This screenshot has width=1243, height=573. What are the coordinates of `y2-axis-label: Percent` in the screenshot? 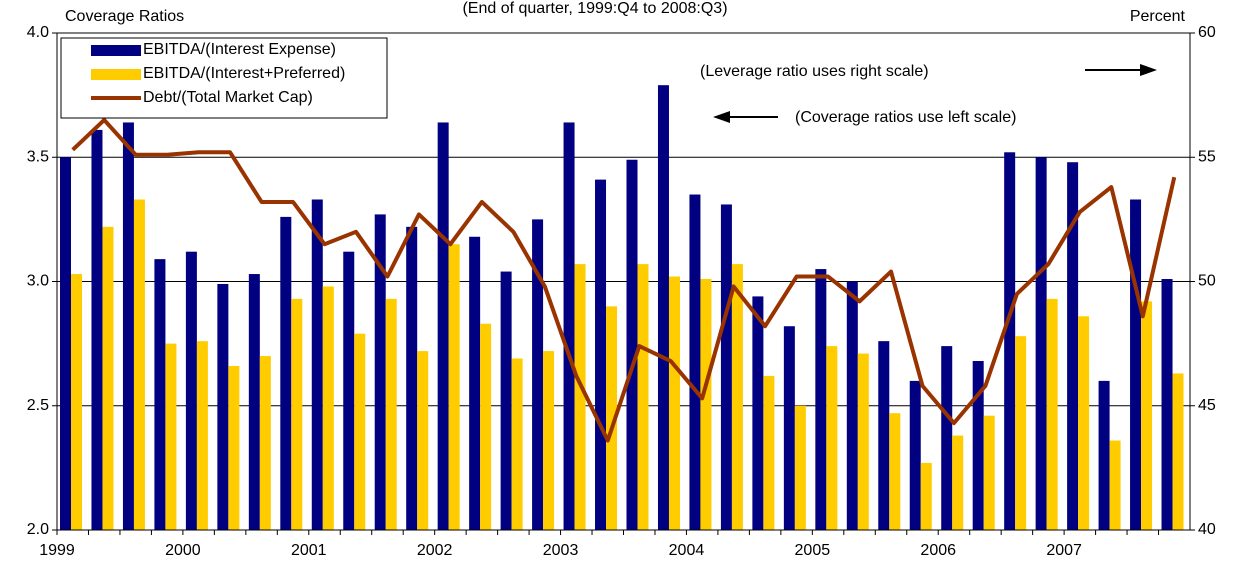 It's located at (1158, 16).